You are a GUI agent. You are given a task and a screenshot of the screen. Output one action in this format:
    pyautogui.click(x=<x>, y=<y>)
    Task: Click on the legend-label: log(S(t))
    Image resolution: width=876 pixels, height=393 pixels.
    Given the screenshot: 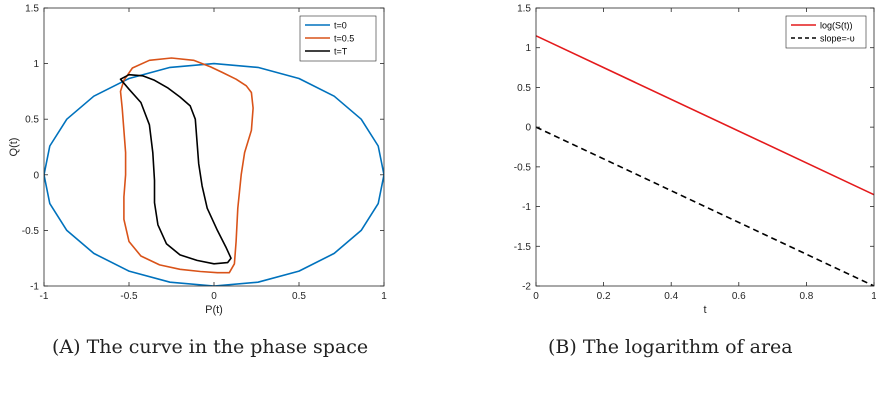 What is the action you would take?
    pyautogui.click(x=836, y=26)
    